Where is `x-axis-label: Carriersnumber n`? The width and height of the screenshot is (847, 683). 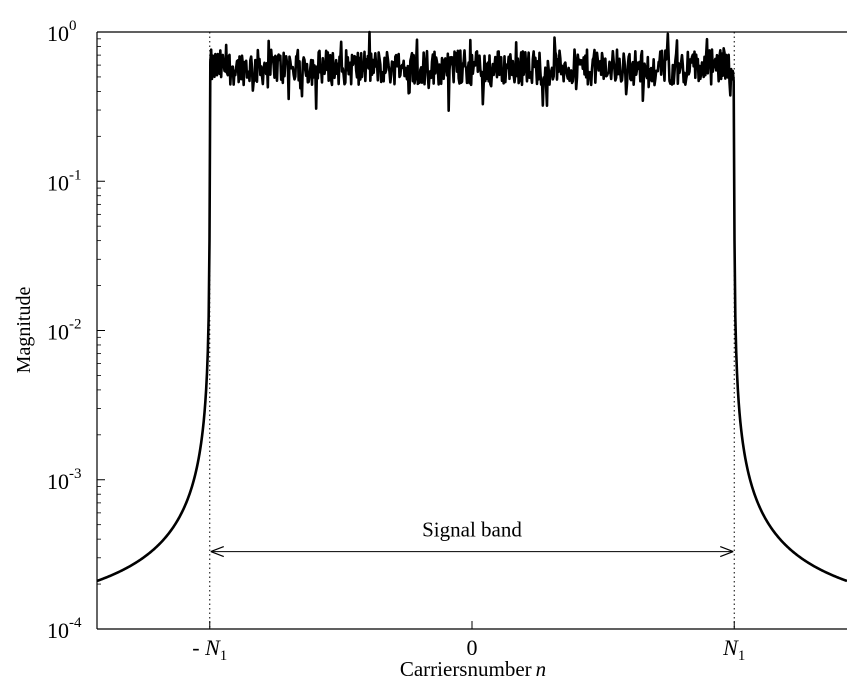
x-axis-label: Carriersnumber n is located at coordinates (473, 669).